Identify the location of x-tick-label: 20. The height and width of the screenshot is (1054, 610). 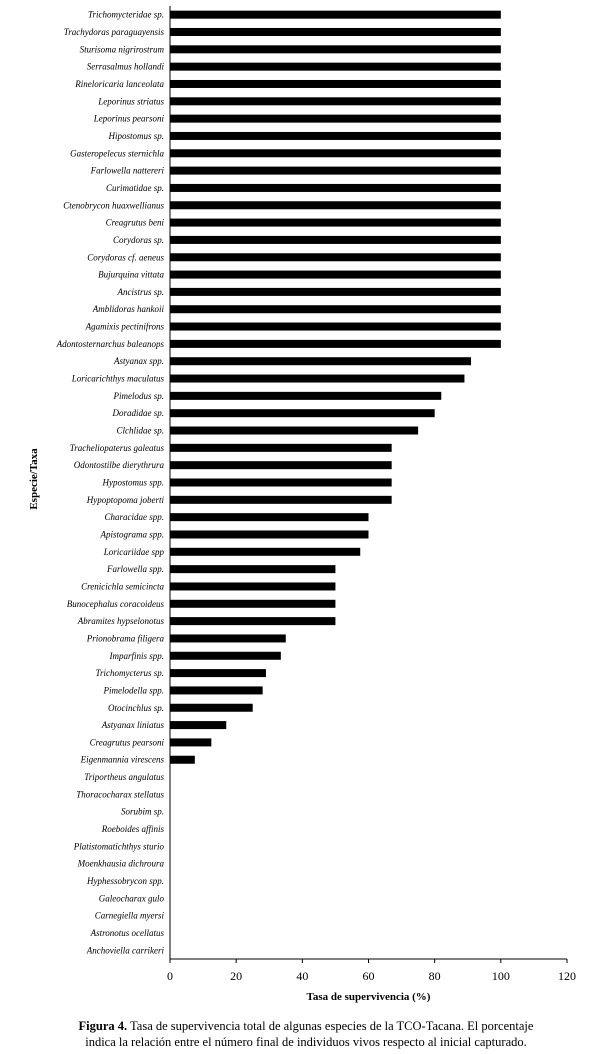
(236, 976).